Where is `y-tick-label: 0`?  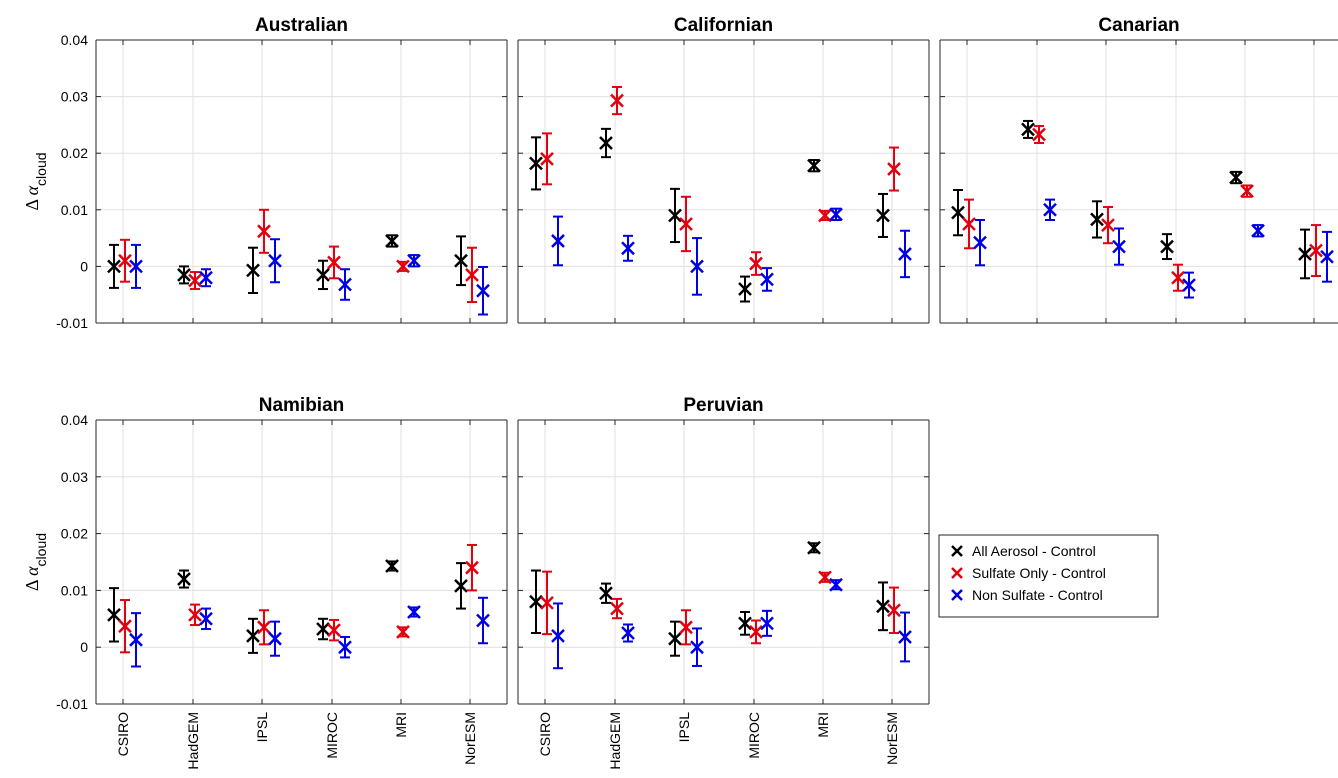
y-tick-label: 0 is located at coordinates (84, 647).